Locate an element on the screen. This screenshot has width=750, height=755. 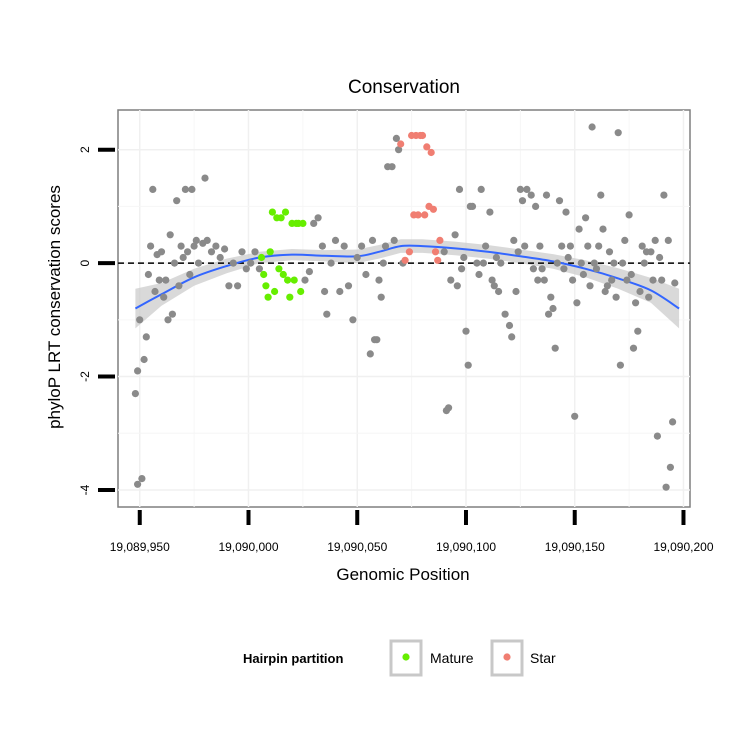
smooth-line-layer is located at coordinates (407, 277).